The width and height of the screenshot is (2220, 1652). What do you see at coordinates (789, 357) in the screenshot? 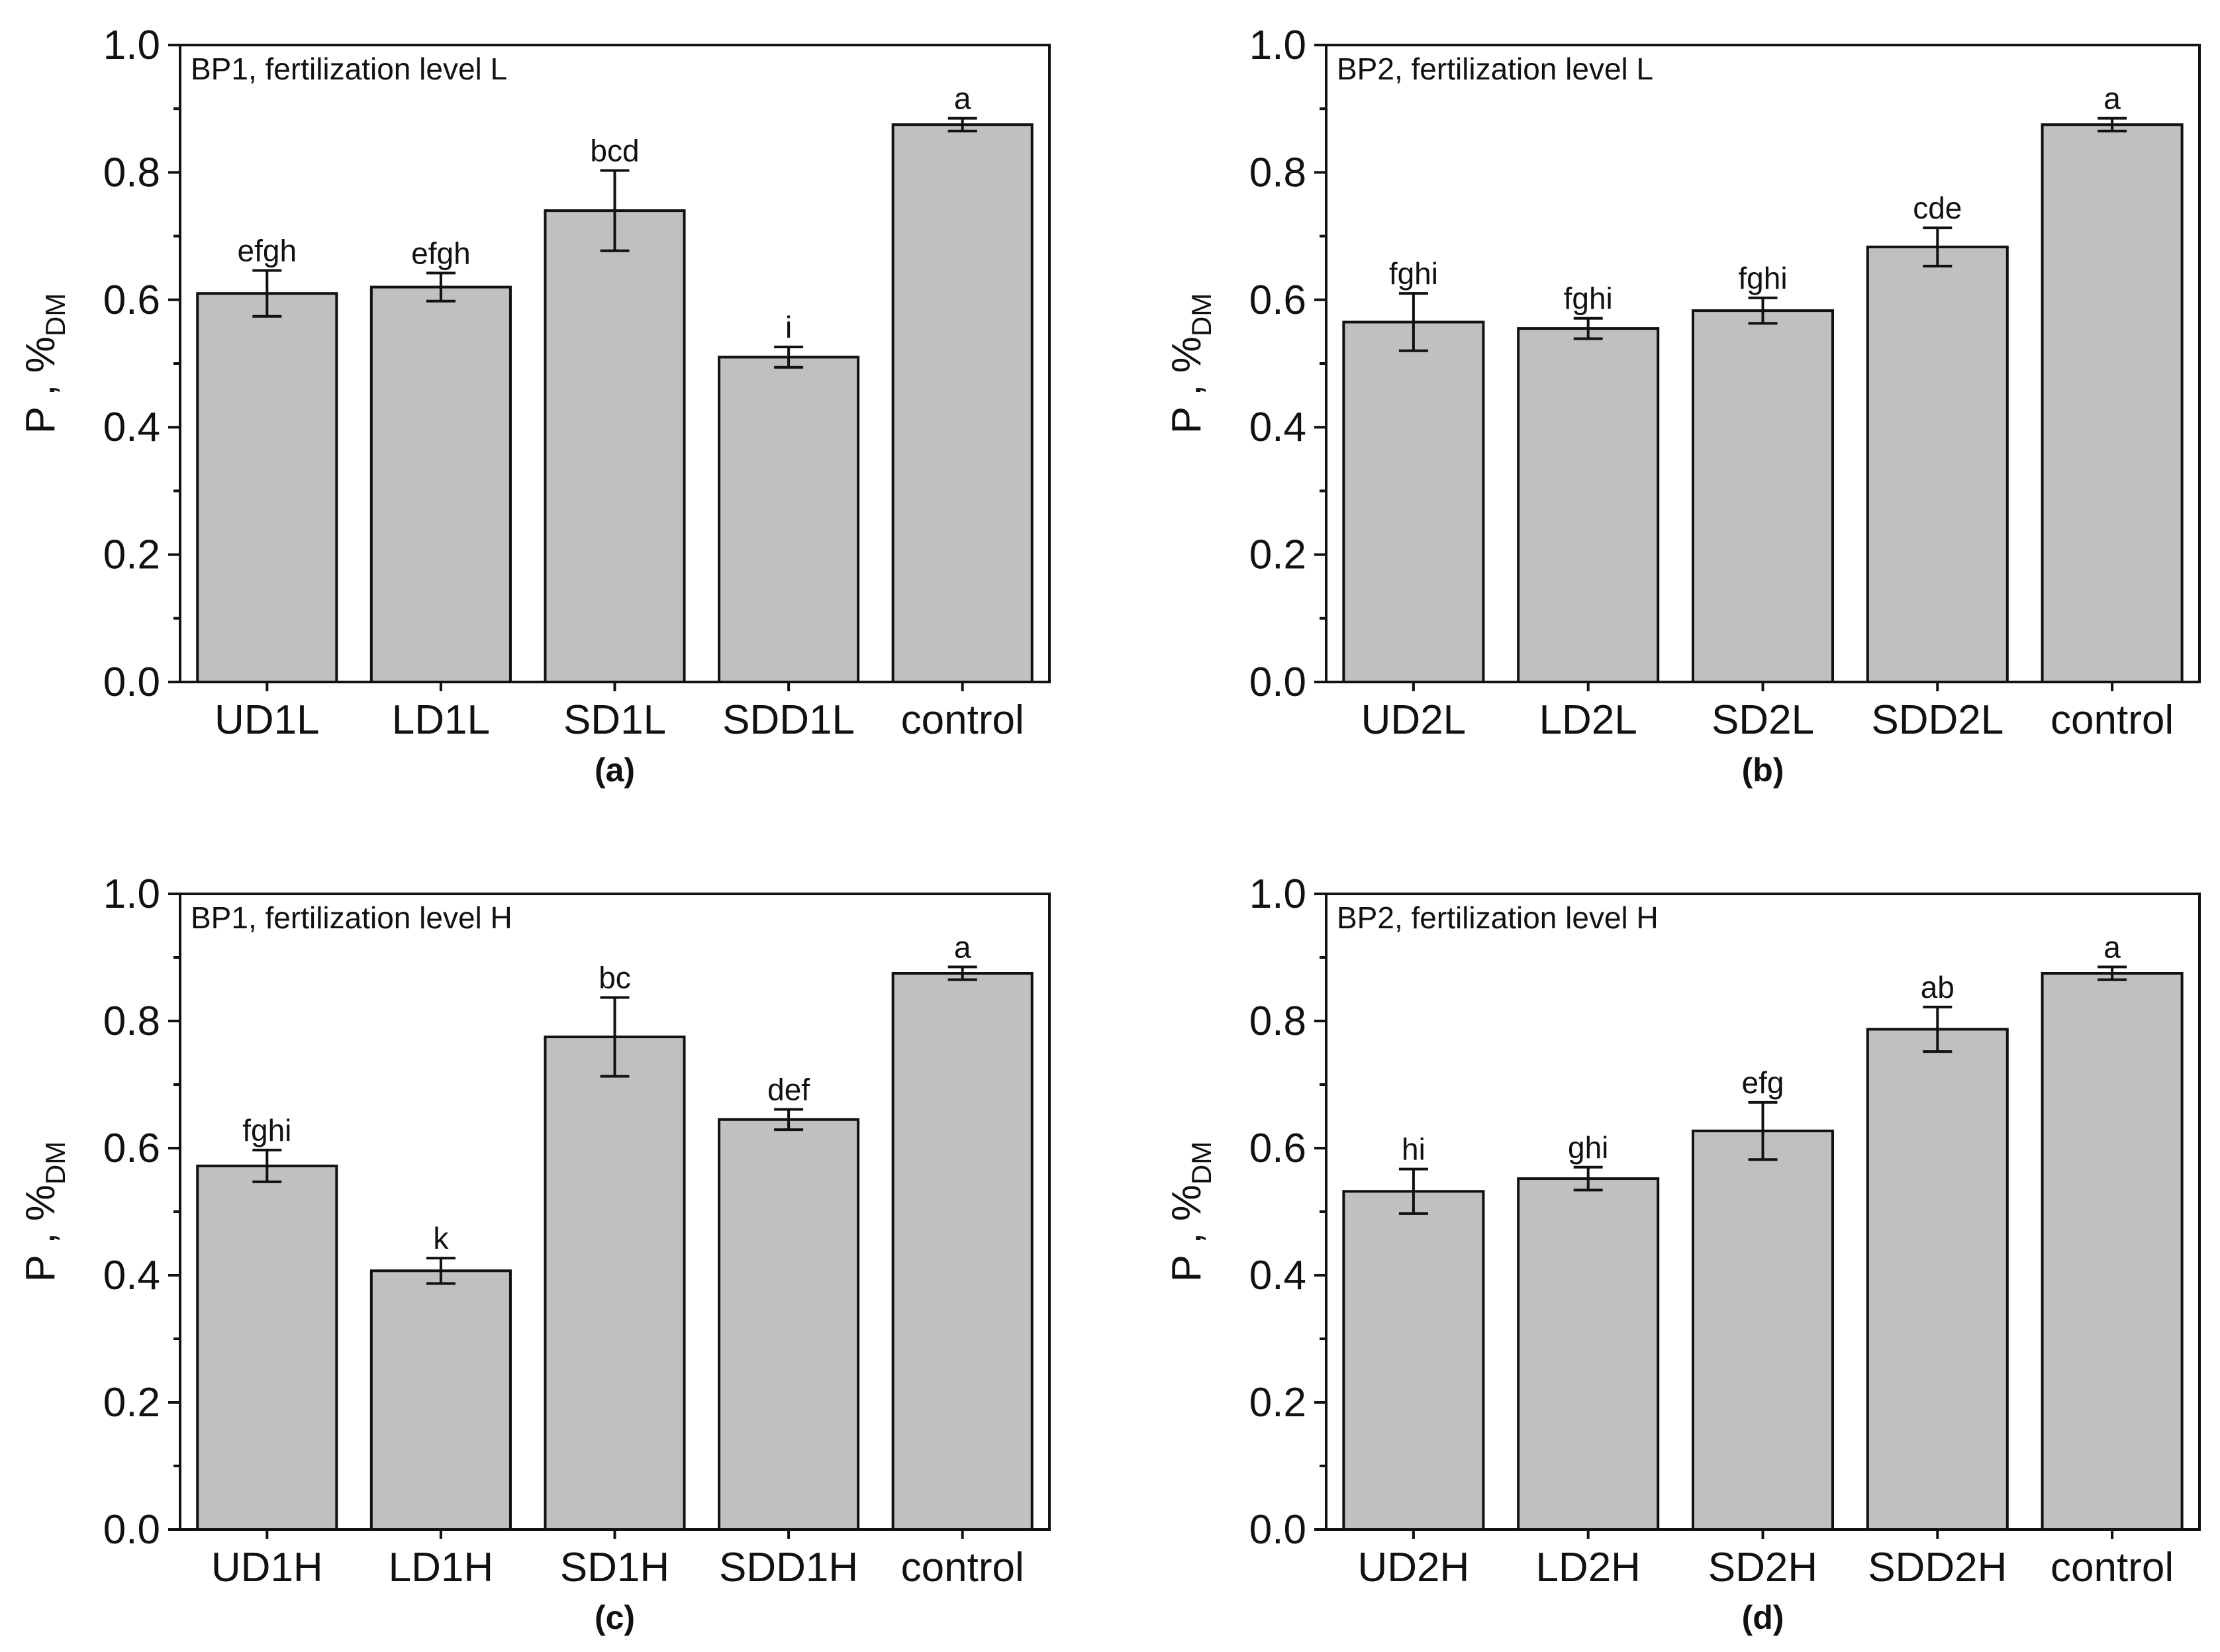
I see `error-bar-sdd1l` at bounding box center [789, 357].